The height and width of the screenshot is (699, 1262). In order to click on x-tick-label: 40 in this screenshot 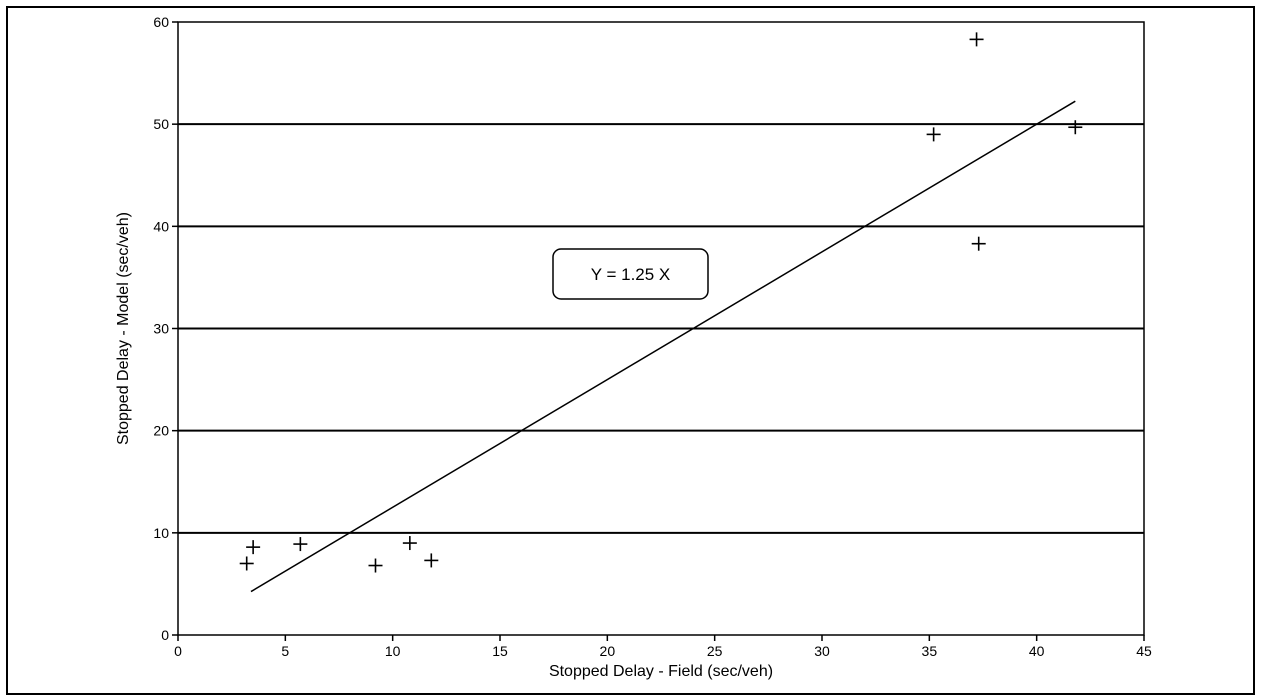, I will do `click(1037, 651)`.